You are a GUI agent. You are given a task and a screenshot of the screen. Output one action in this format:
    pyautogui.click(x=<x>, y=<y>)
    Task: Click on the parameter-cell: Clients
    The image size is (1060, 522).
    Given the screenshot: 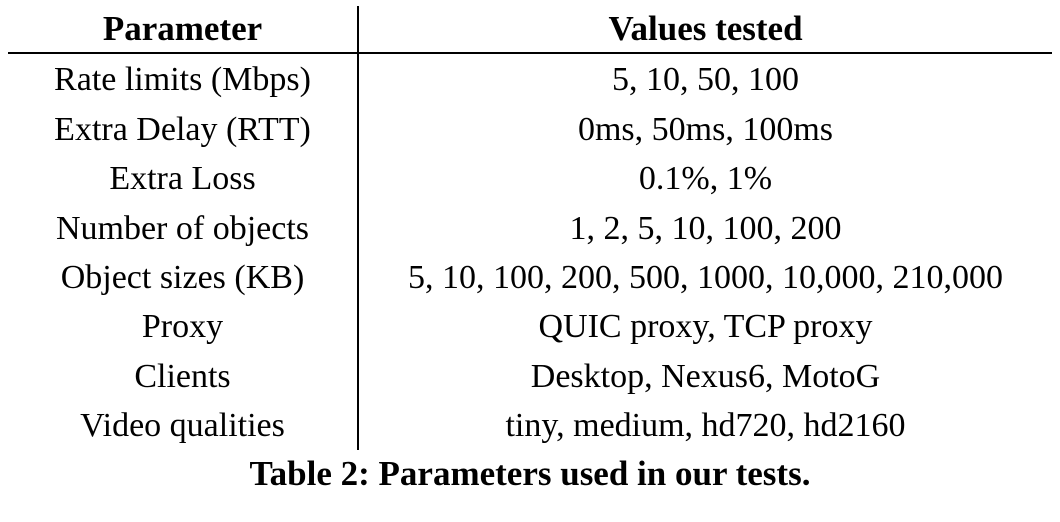 What is the action you would take?
    pyautogui.click(x=183, y=376)
    